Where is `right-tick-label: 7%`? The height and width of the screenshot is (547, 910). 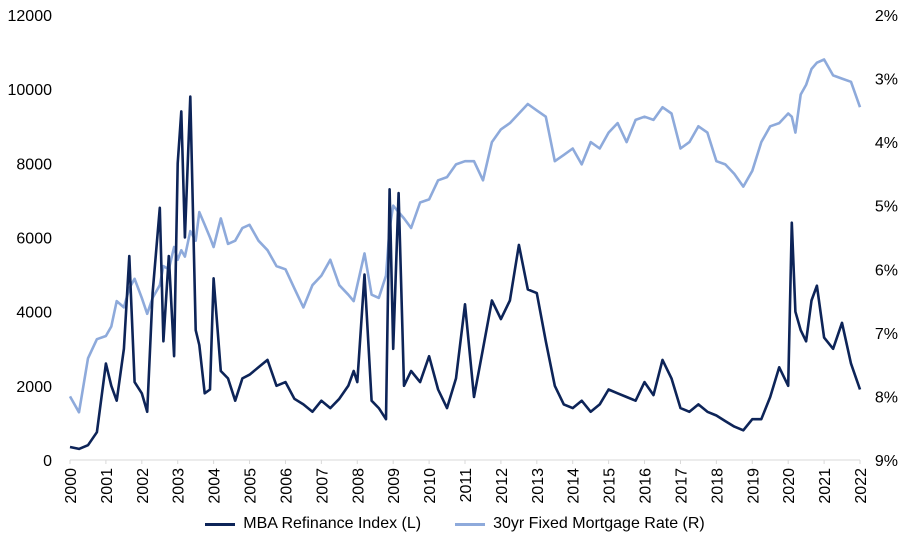 right-tick-label: 7% is located at coordinates (886, 334).